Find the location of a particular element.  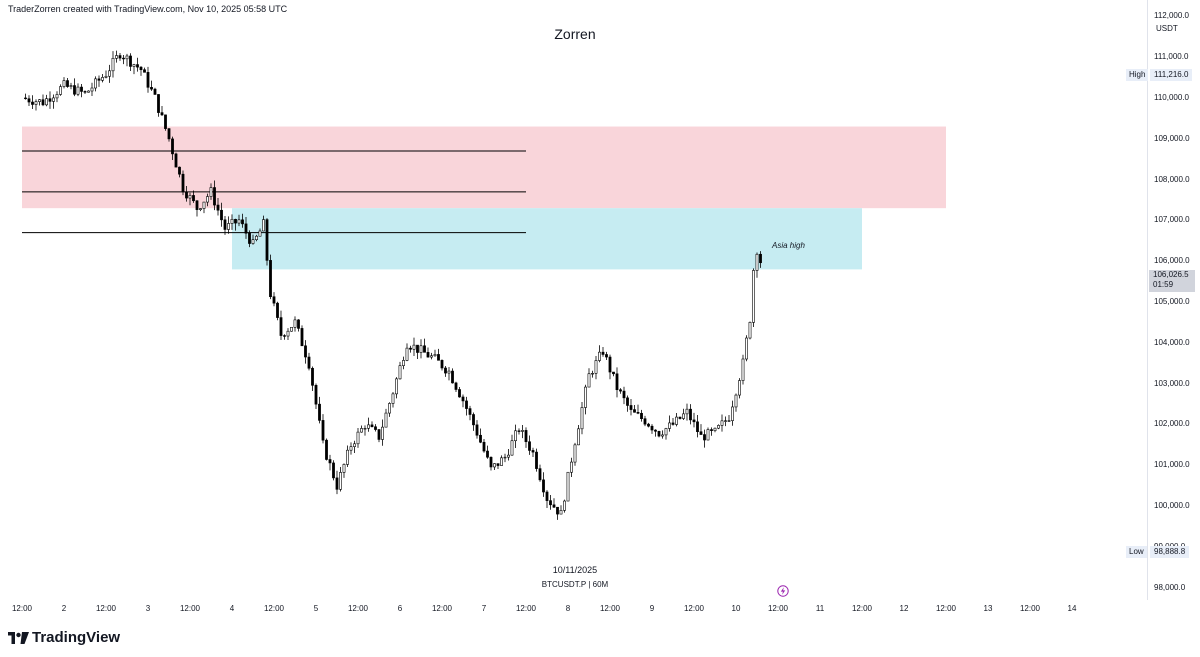

price-tick-label: 98,000.0 is located at coordinates (1170, 587).